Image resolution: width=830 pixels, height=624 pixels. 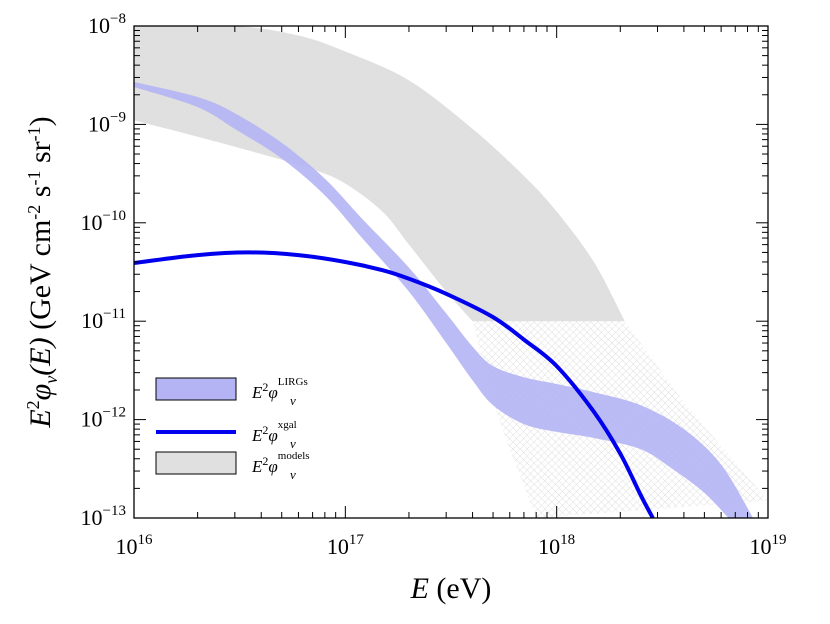 I want to click on x-tick-label: 1017, so click(x=346, y=545).